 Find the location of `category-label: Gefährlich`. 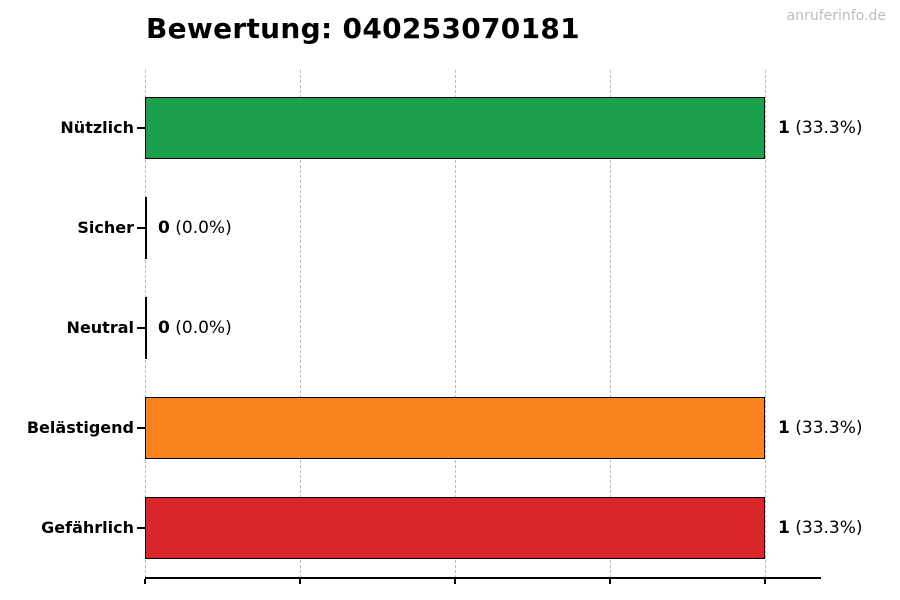

category-label: Gefährlich is located at coordinates (87, 527).